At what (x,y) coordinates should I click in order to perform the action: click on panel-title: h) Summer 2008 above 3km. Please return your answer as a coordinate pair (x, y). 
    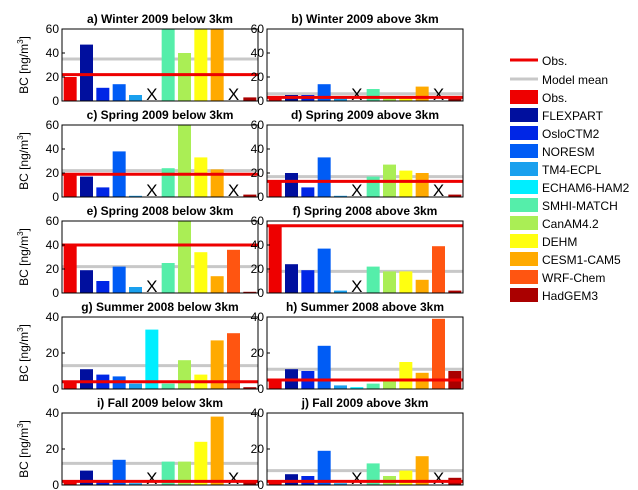
    Looking at the image, I should click on (365, 307).